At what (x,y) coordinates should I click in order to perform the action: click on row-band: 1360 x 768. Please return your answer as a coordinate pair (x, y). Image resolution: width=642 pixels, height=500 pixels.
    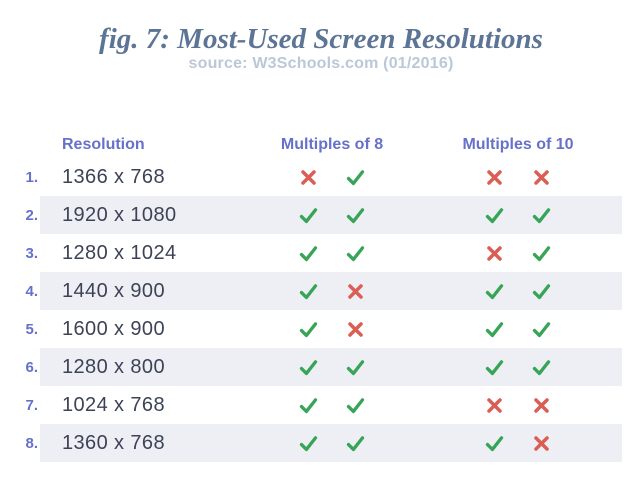
    Looking at the image, I should click on (331, 443).